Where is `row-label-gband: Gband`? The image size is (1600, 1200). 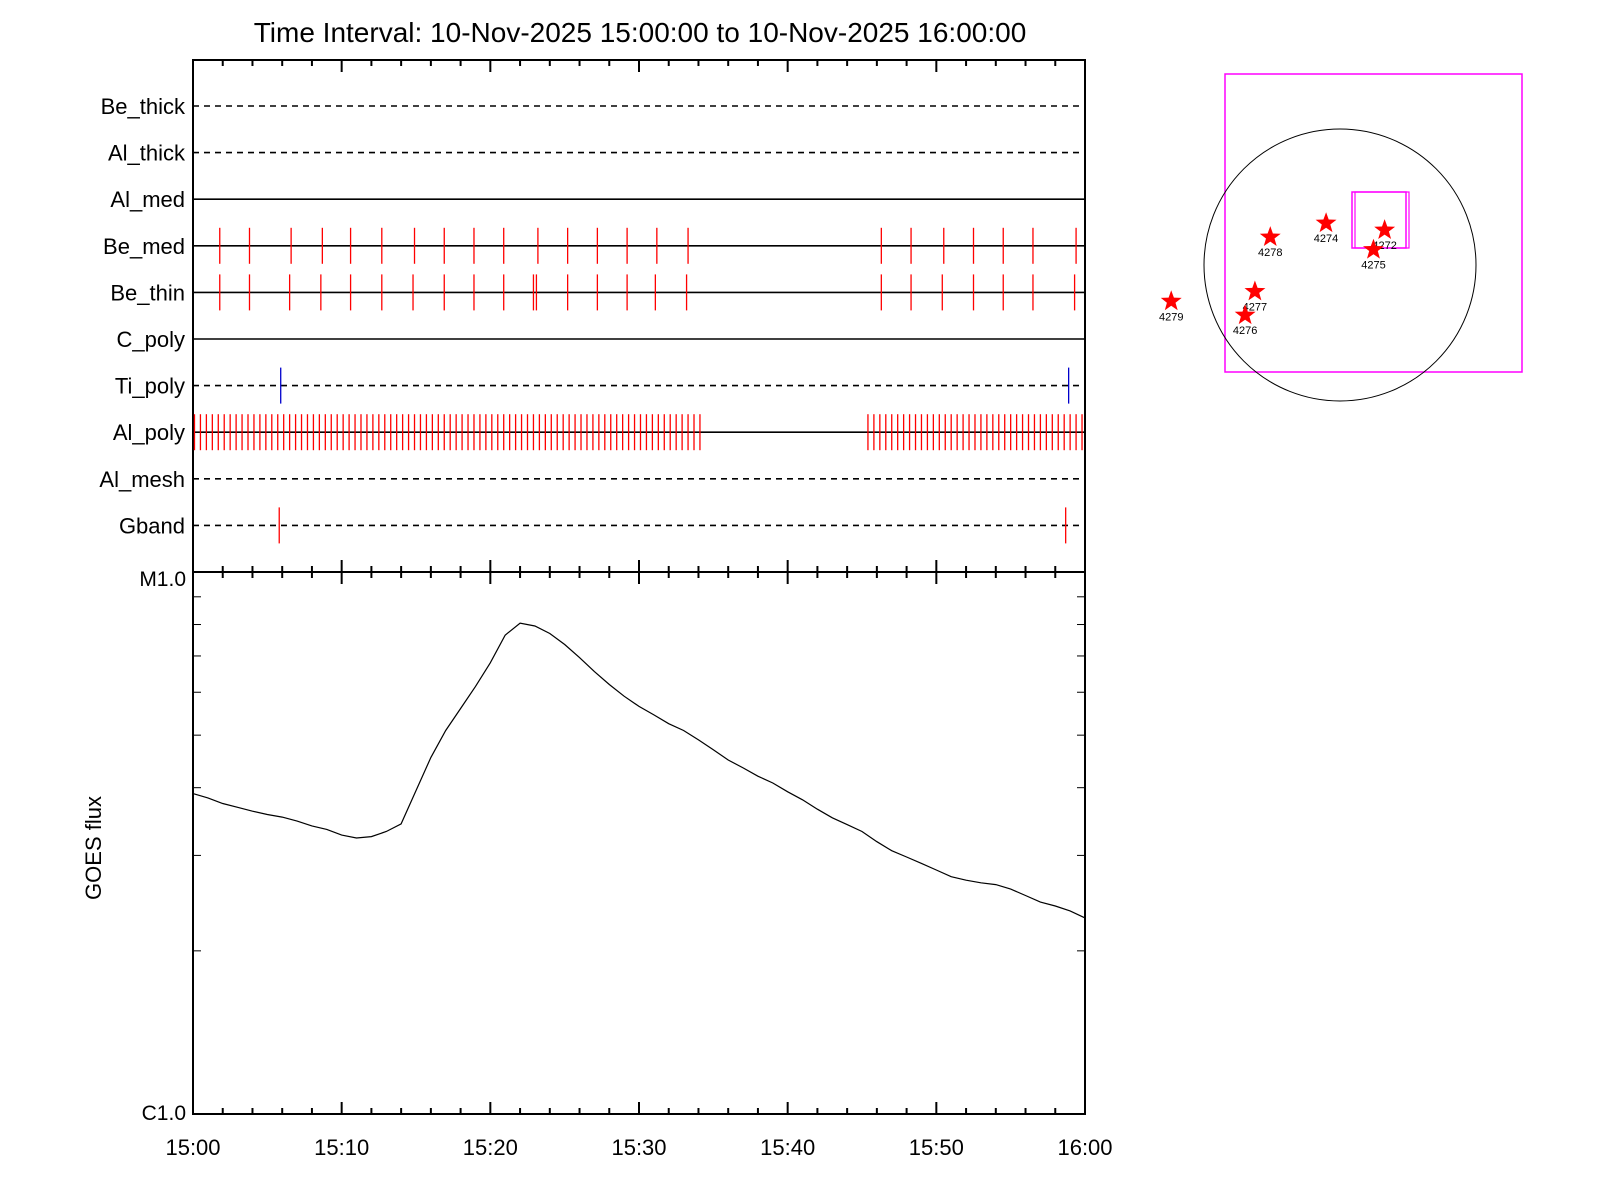 row-label-gband: Gband is located at coordinates (152, 525).